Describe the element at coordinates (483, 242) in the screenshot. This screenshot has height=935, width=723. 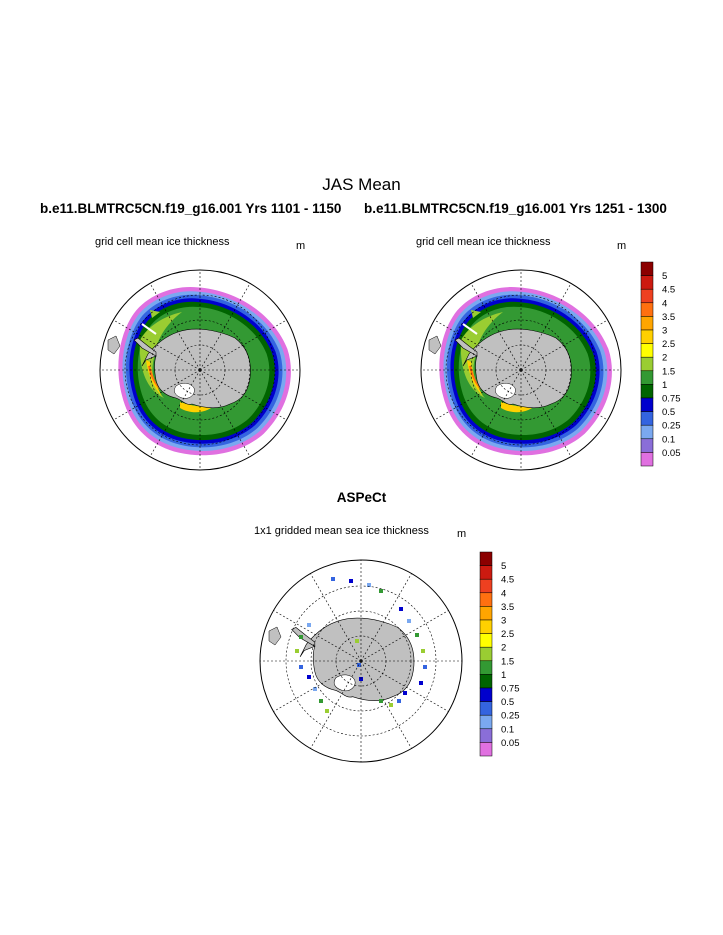
I see `panel-2-label: grid cell mean ice thickness` at that location.